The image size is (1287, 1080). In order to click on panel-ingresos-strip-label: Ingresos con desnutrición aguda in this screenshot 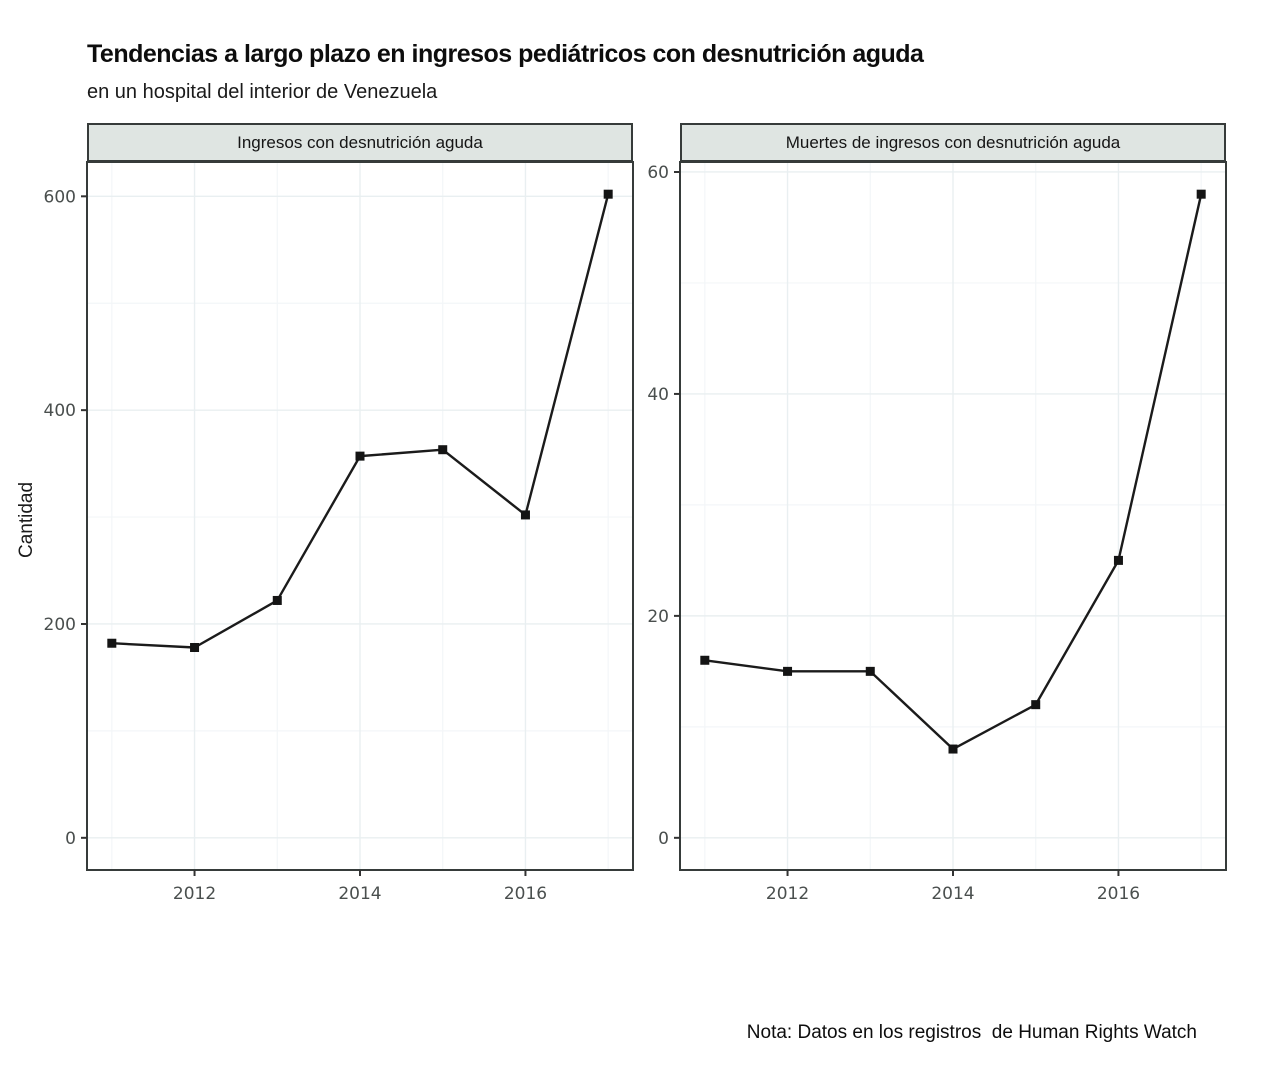, I will do `click(360, 142)`.